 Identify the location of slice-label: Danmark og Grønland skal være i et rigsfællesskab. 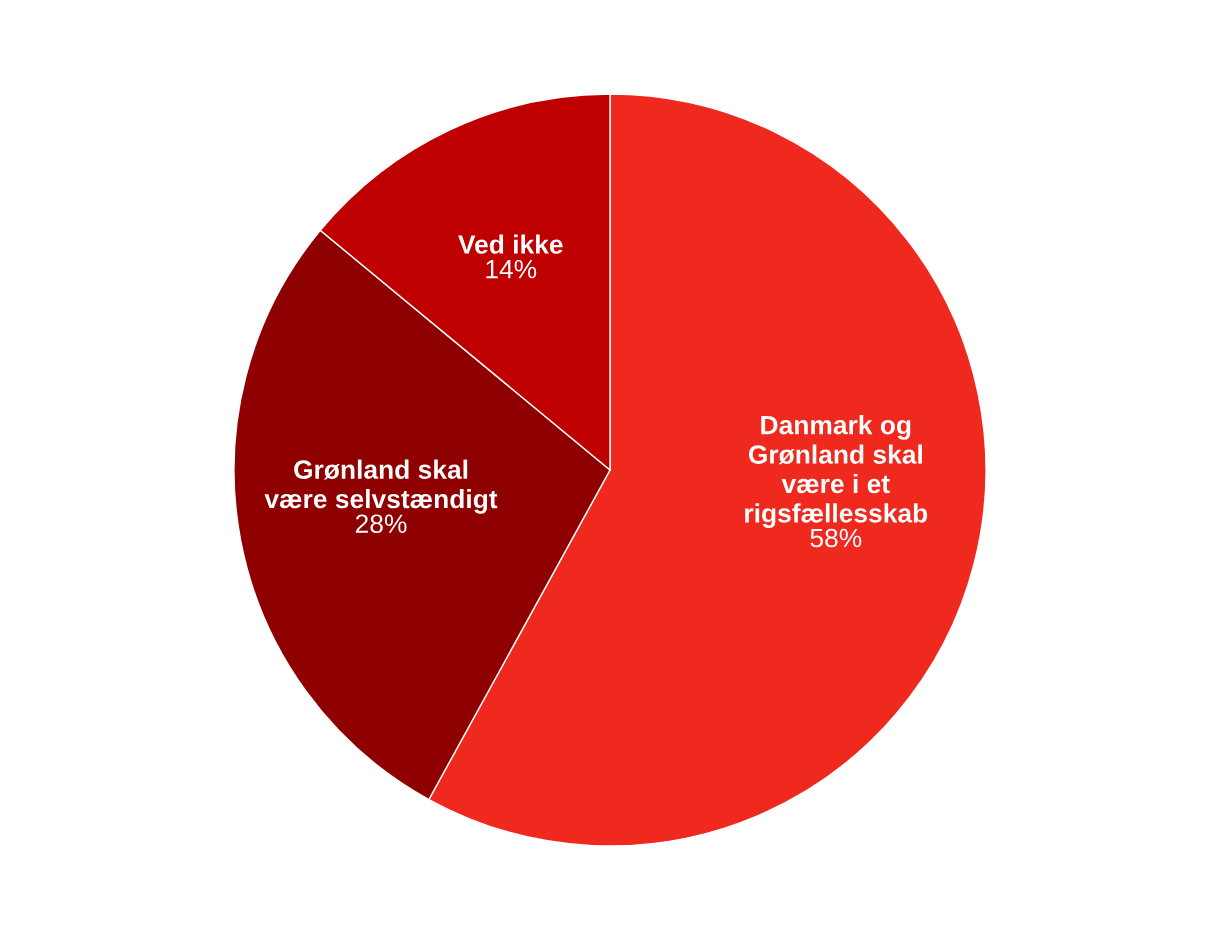
(836, 471).